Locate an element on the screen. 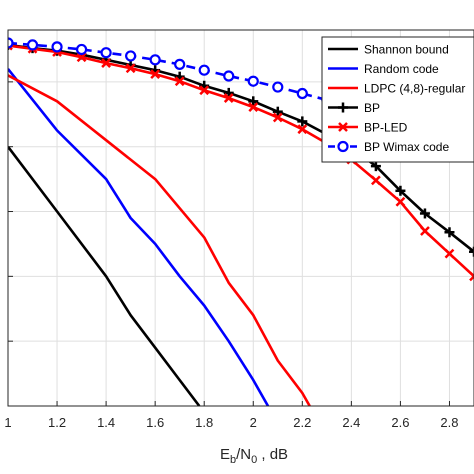 The height and width of the screenshot is (474, 474). x-tick-label: 2.4 is located at coordinates (351, 422).